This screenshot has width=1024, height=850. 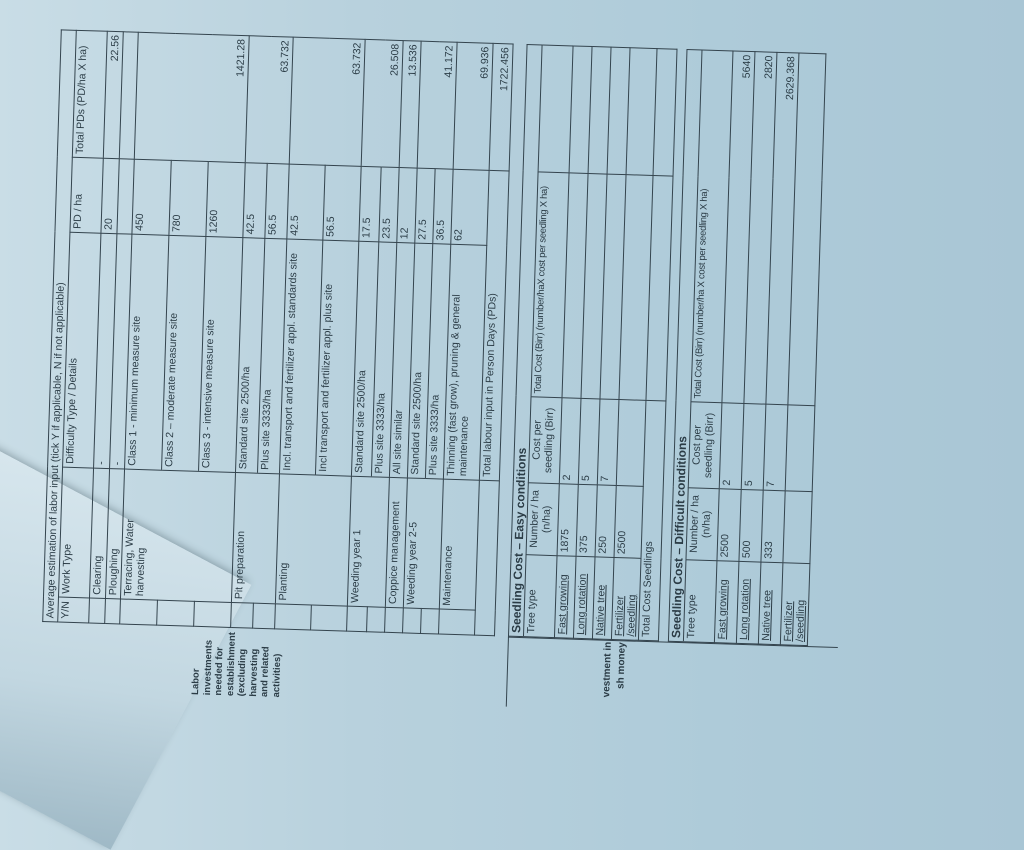 I want to click on pd-ha-cell: 780, so click(x=188, y=198).